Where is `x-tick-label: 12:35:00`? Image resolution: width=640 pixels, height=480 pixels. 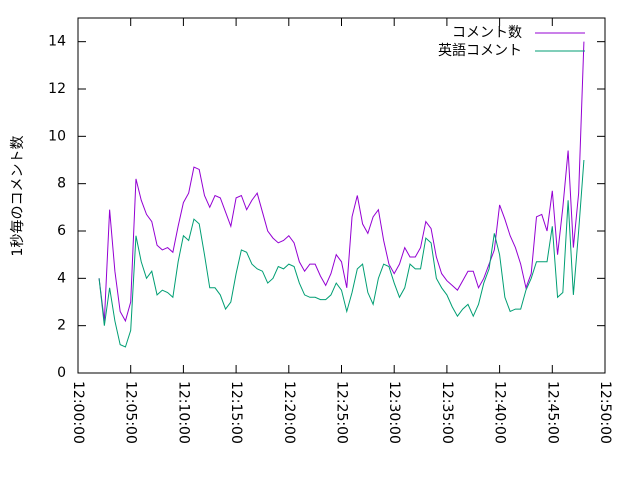 x-tick-label: 12:35:00 is located at coordinates (447, 412).